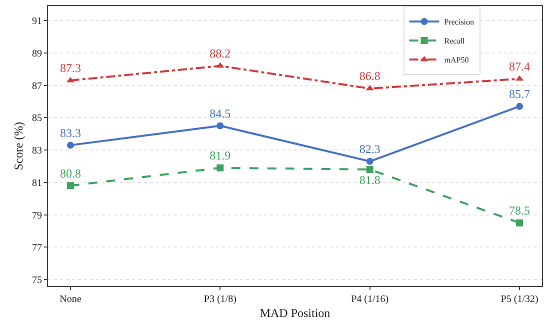 This screenshot has width=550, height=324. Describe the element at coordinates (37, 151) in the screenshot. I see `y-tick-label: 83` at that location.